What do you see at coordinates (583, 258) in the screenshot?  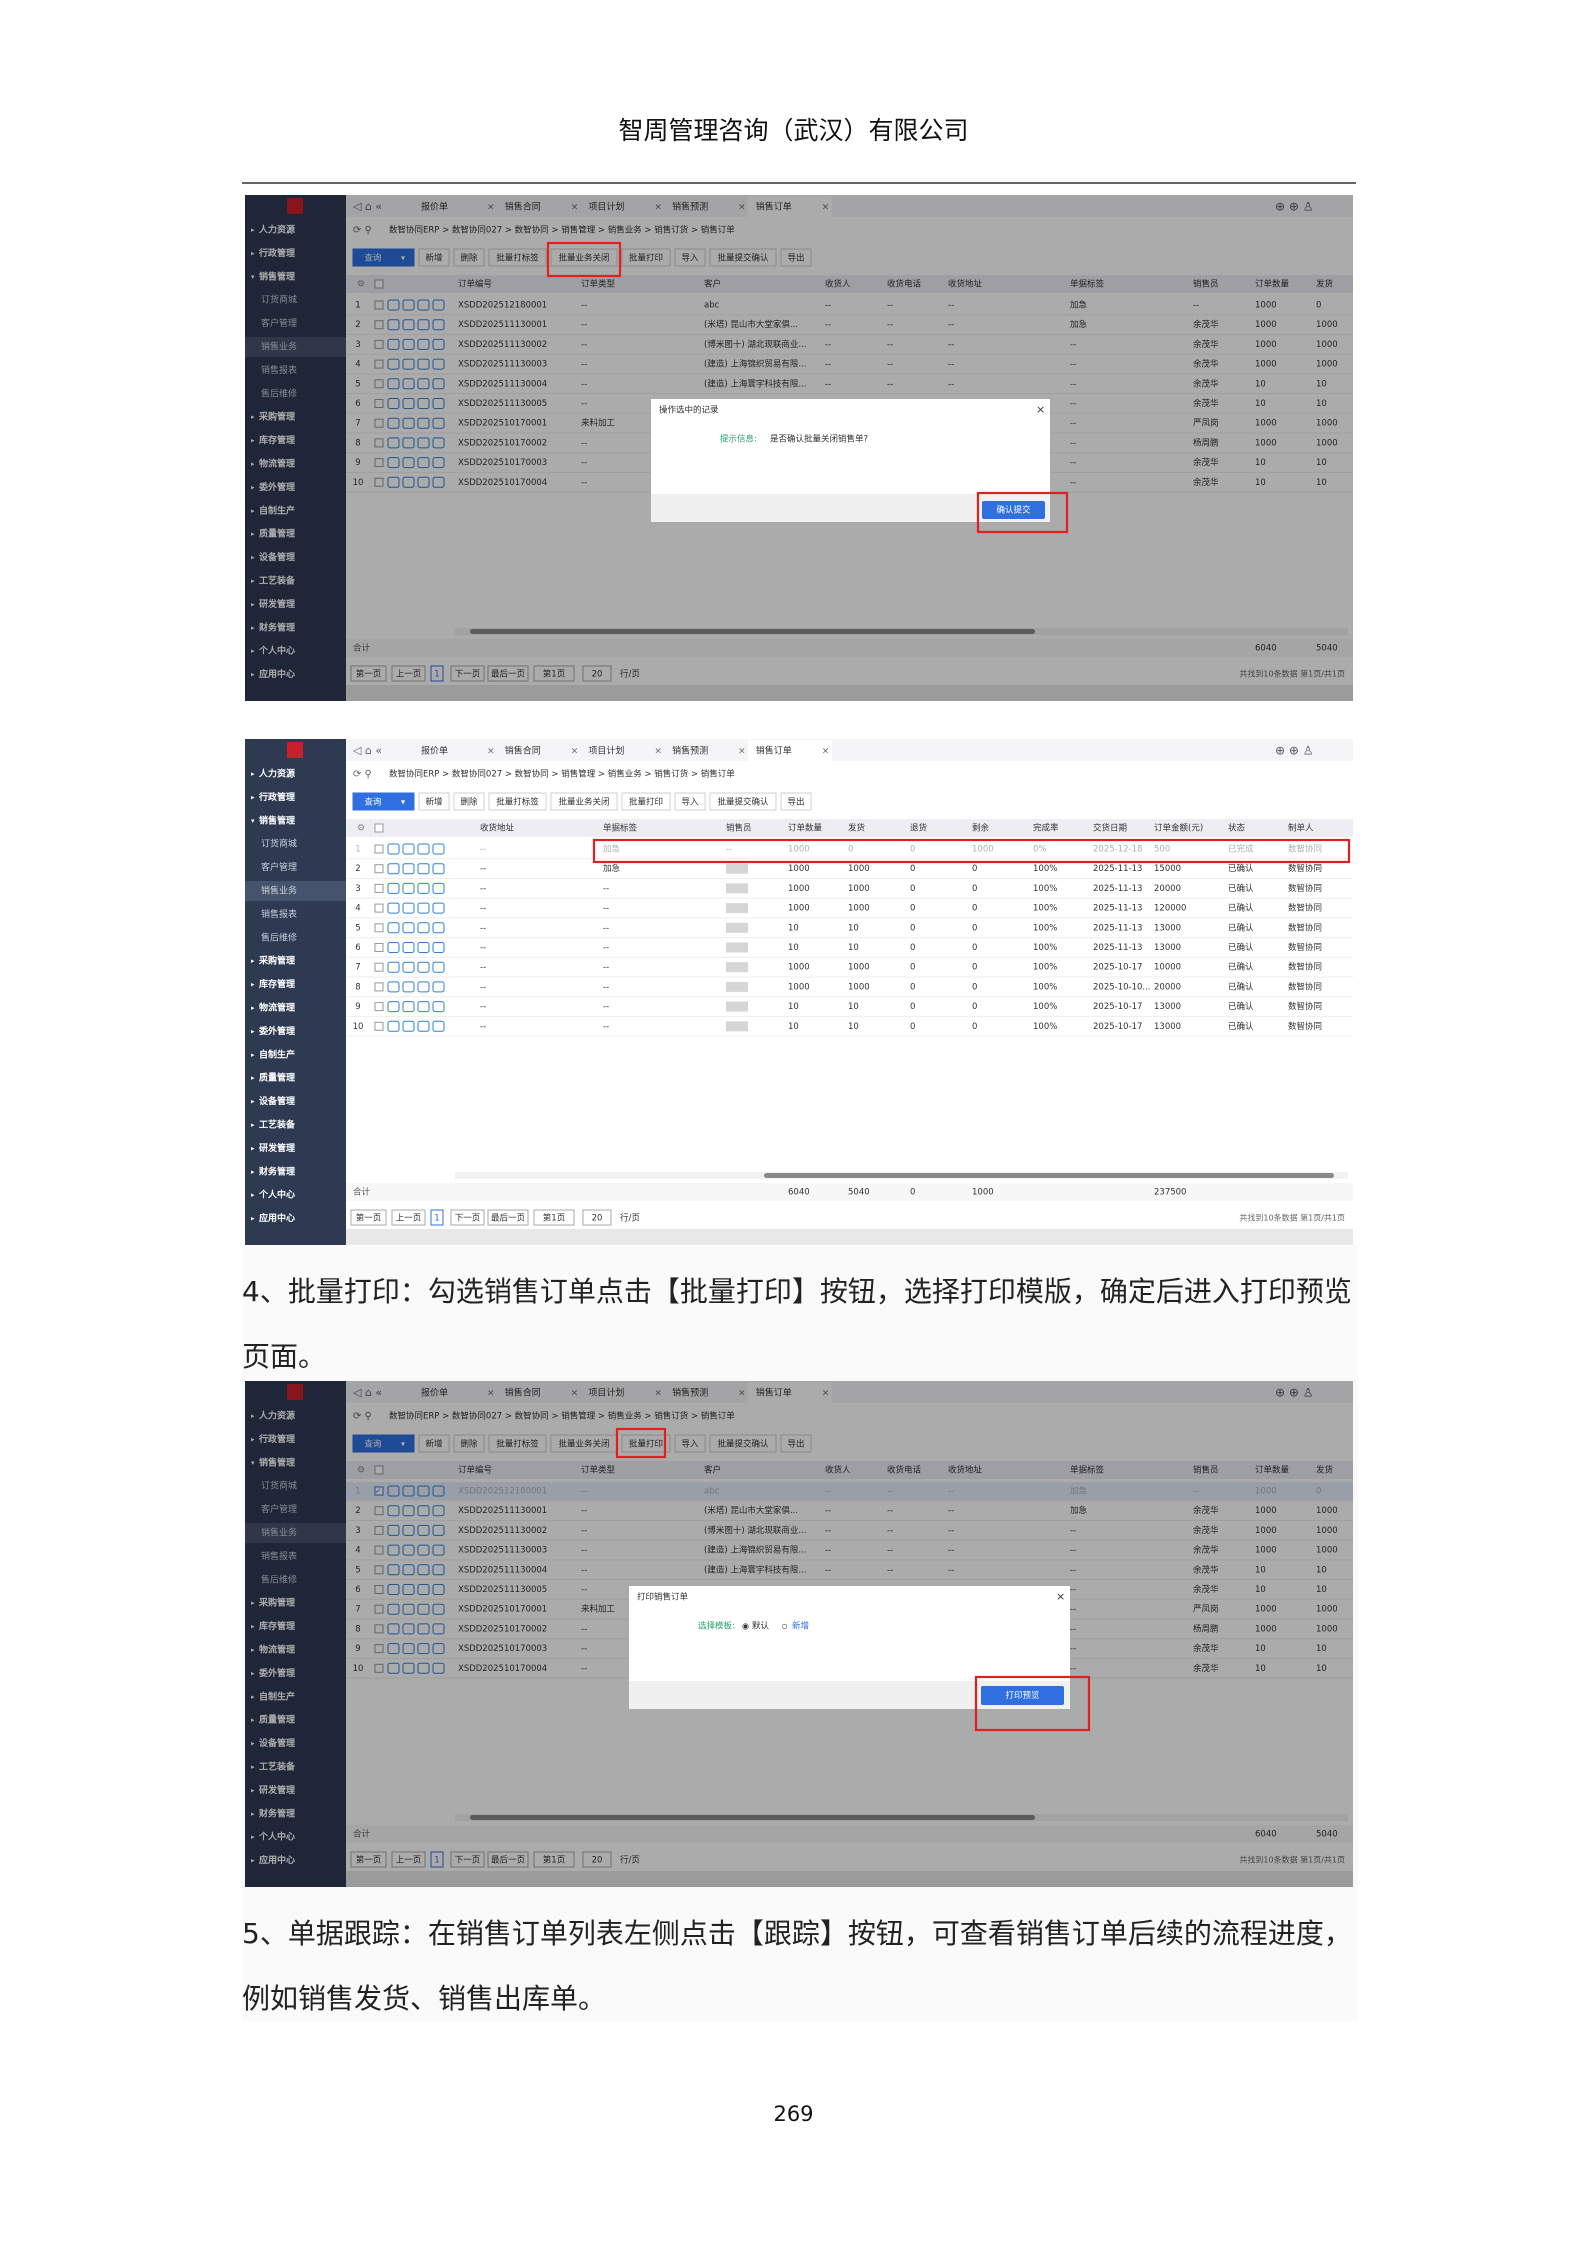 I see `toolbar-button-label: 批量业务关闭` at bounding box center [583, 258].